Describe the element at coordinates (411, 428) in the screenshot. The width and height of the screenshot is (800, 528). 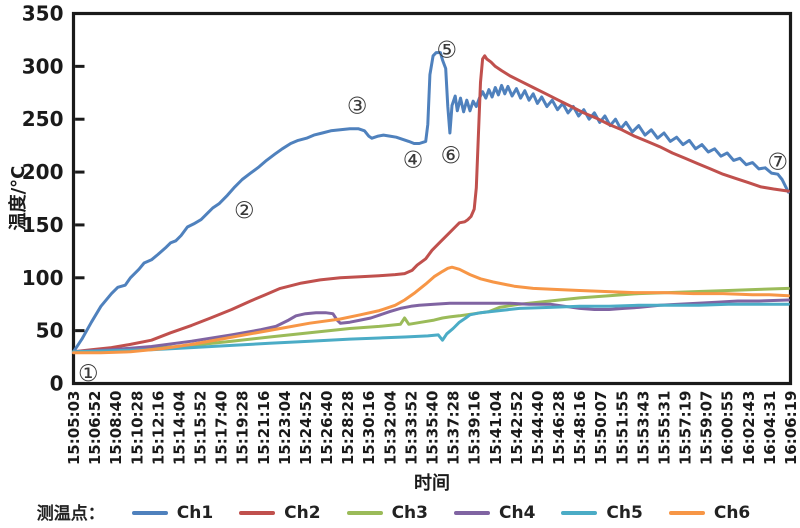
I see `x-tick-label: 15:33:52` at that location.